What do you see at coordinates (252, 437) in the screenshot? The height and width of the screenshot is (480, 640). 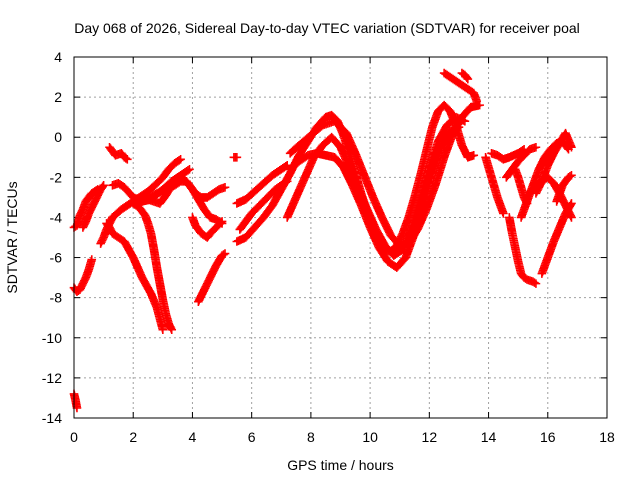 I see `x-tick-label: 6` at bounding box center [252, 437].